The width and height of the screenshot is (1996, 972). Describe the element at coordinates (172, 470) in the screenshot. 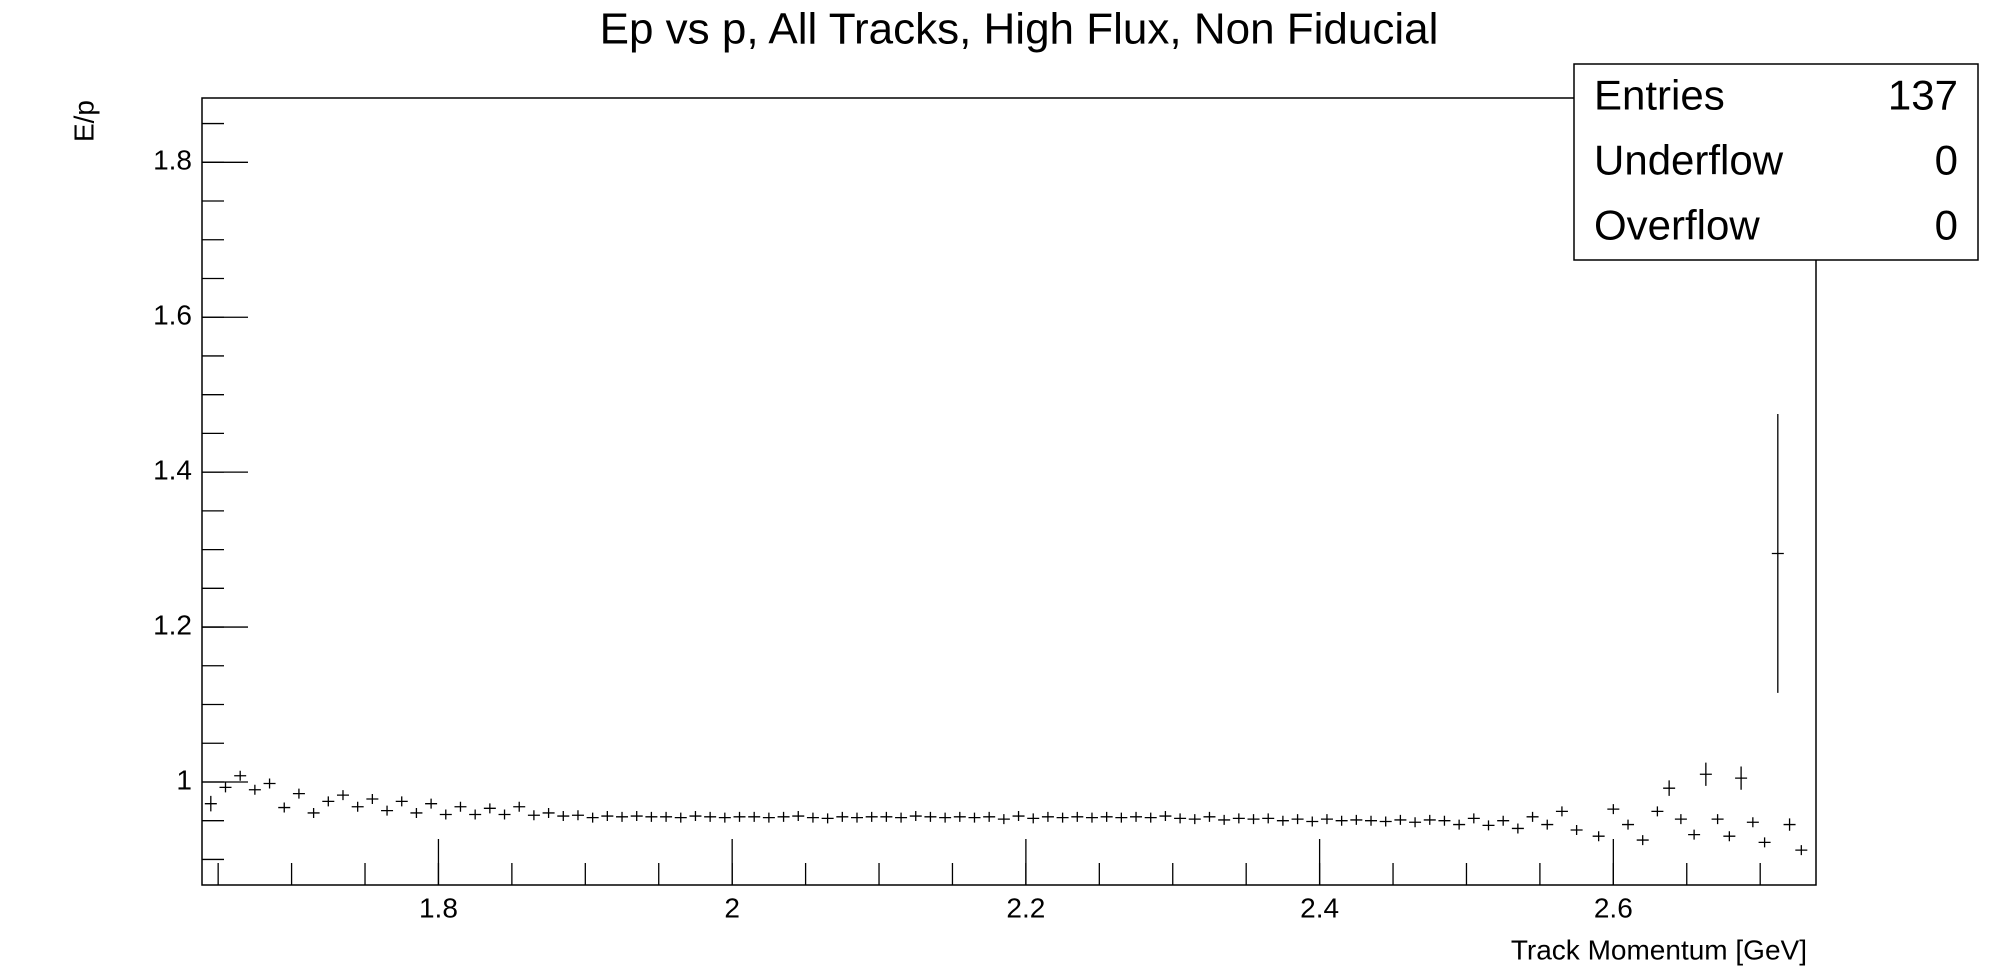

I see `y-tick-label: 1.4` at that location.